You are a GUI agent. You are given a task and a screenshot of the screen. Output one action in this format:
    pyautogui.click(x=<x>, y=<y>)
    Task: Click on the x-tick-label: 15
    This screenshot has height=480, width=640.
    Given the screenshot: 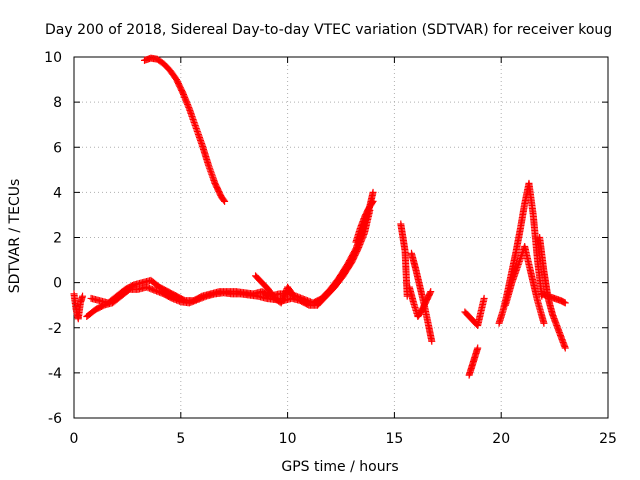 What is the action you would take?
    pyautogui.click(x=394, y=439)
    